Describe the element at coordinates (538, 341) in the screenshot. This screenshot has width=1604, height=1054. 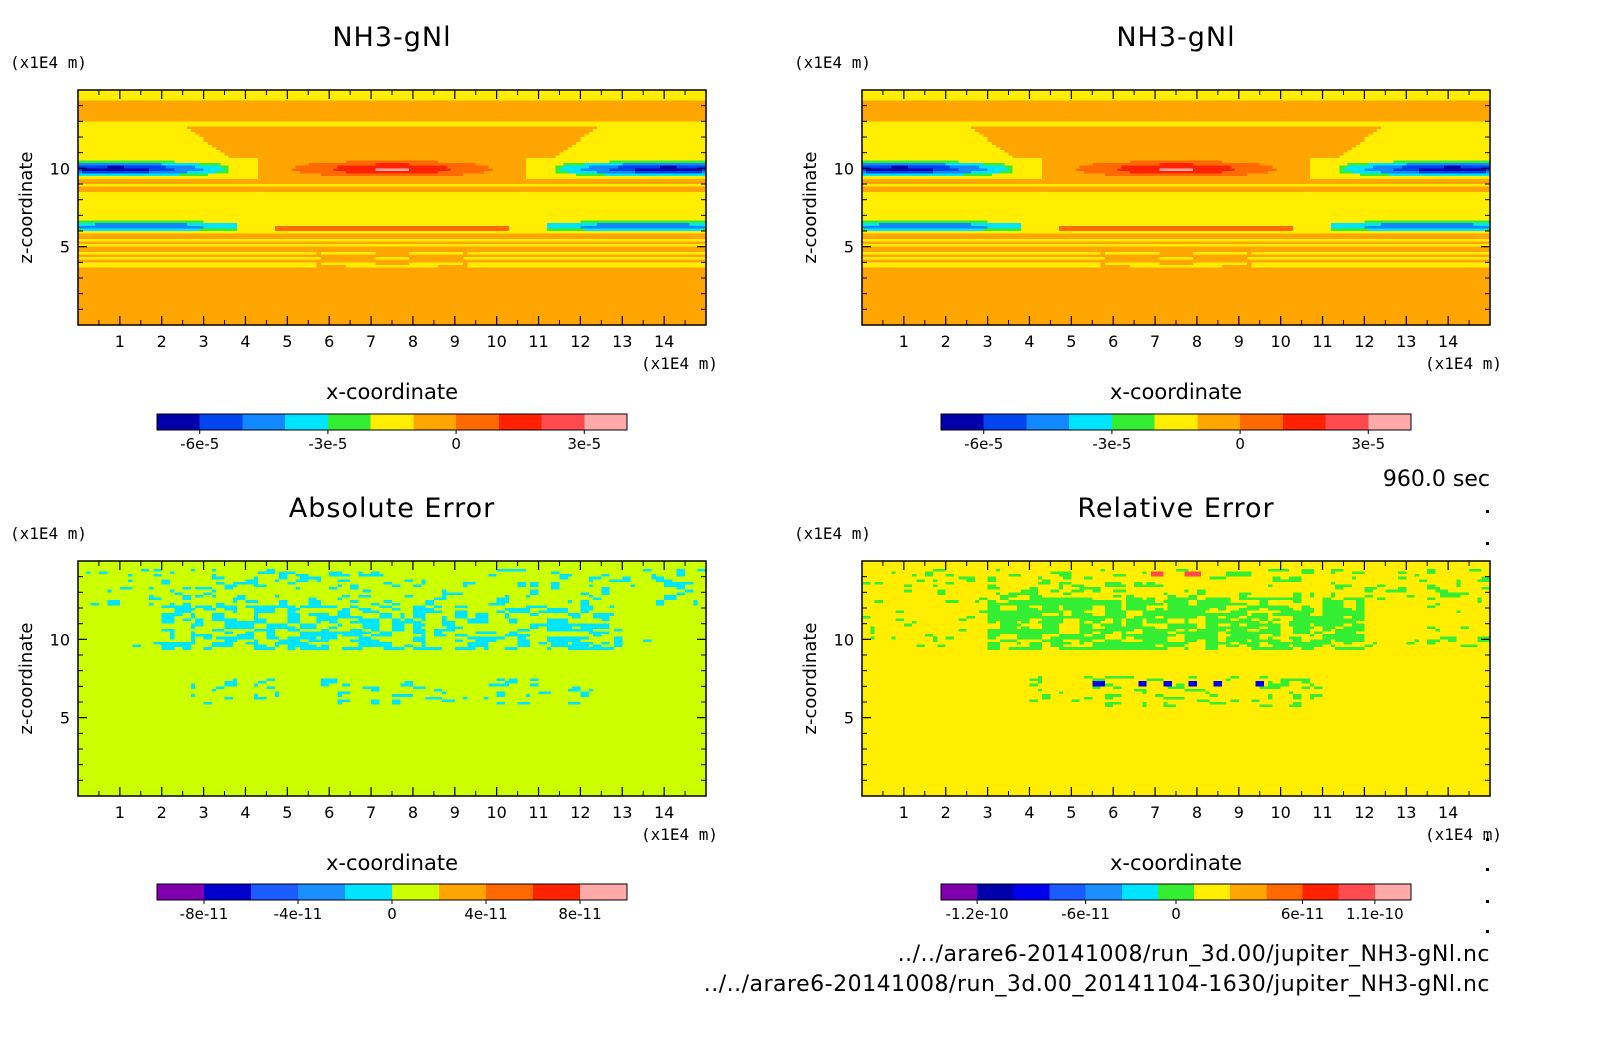
I see `x-tick-label: 11` at that location.